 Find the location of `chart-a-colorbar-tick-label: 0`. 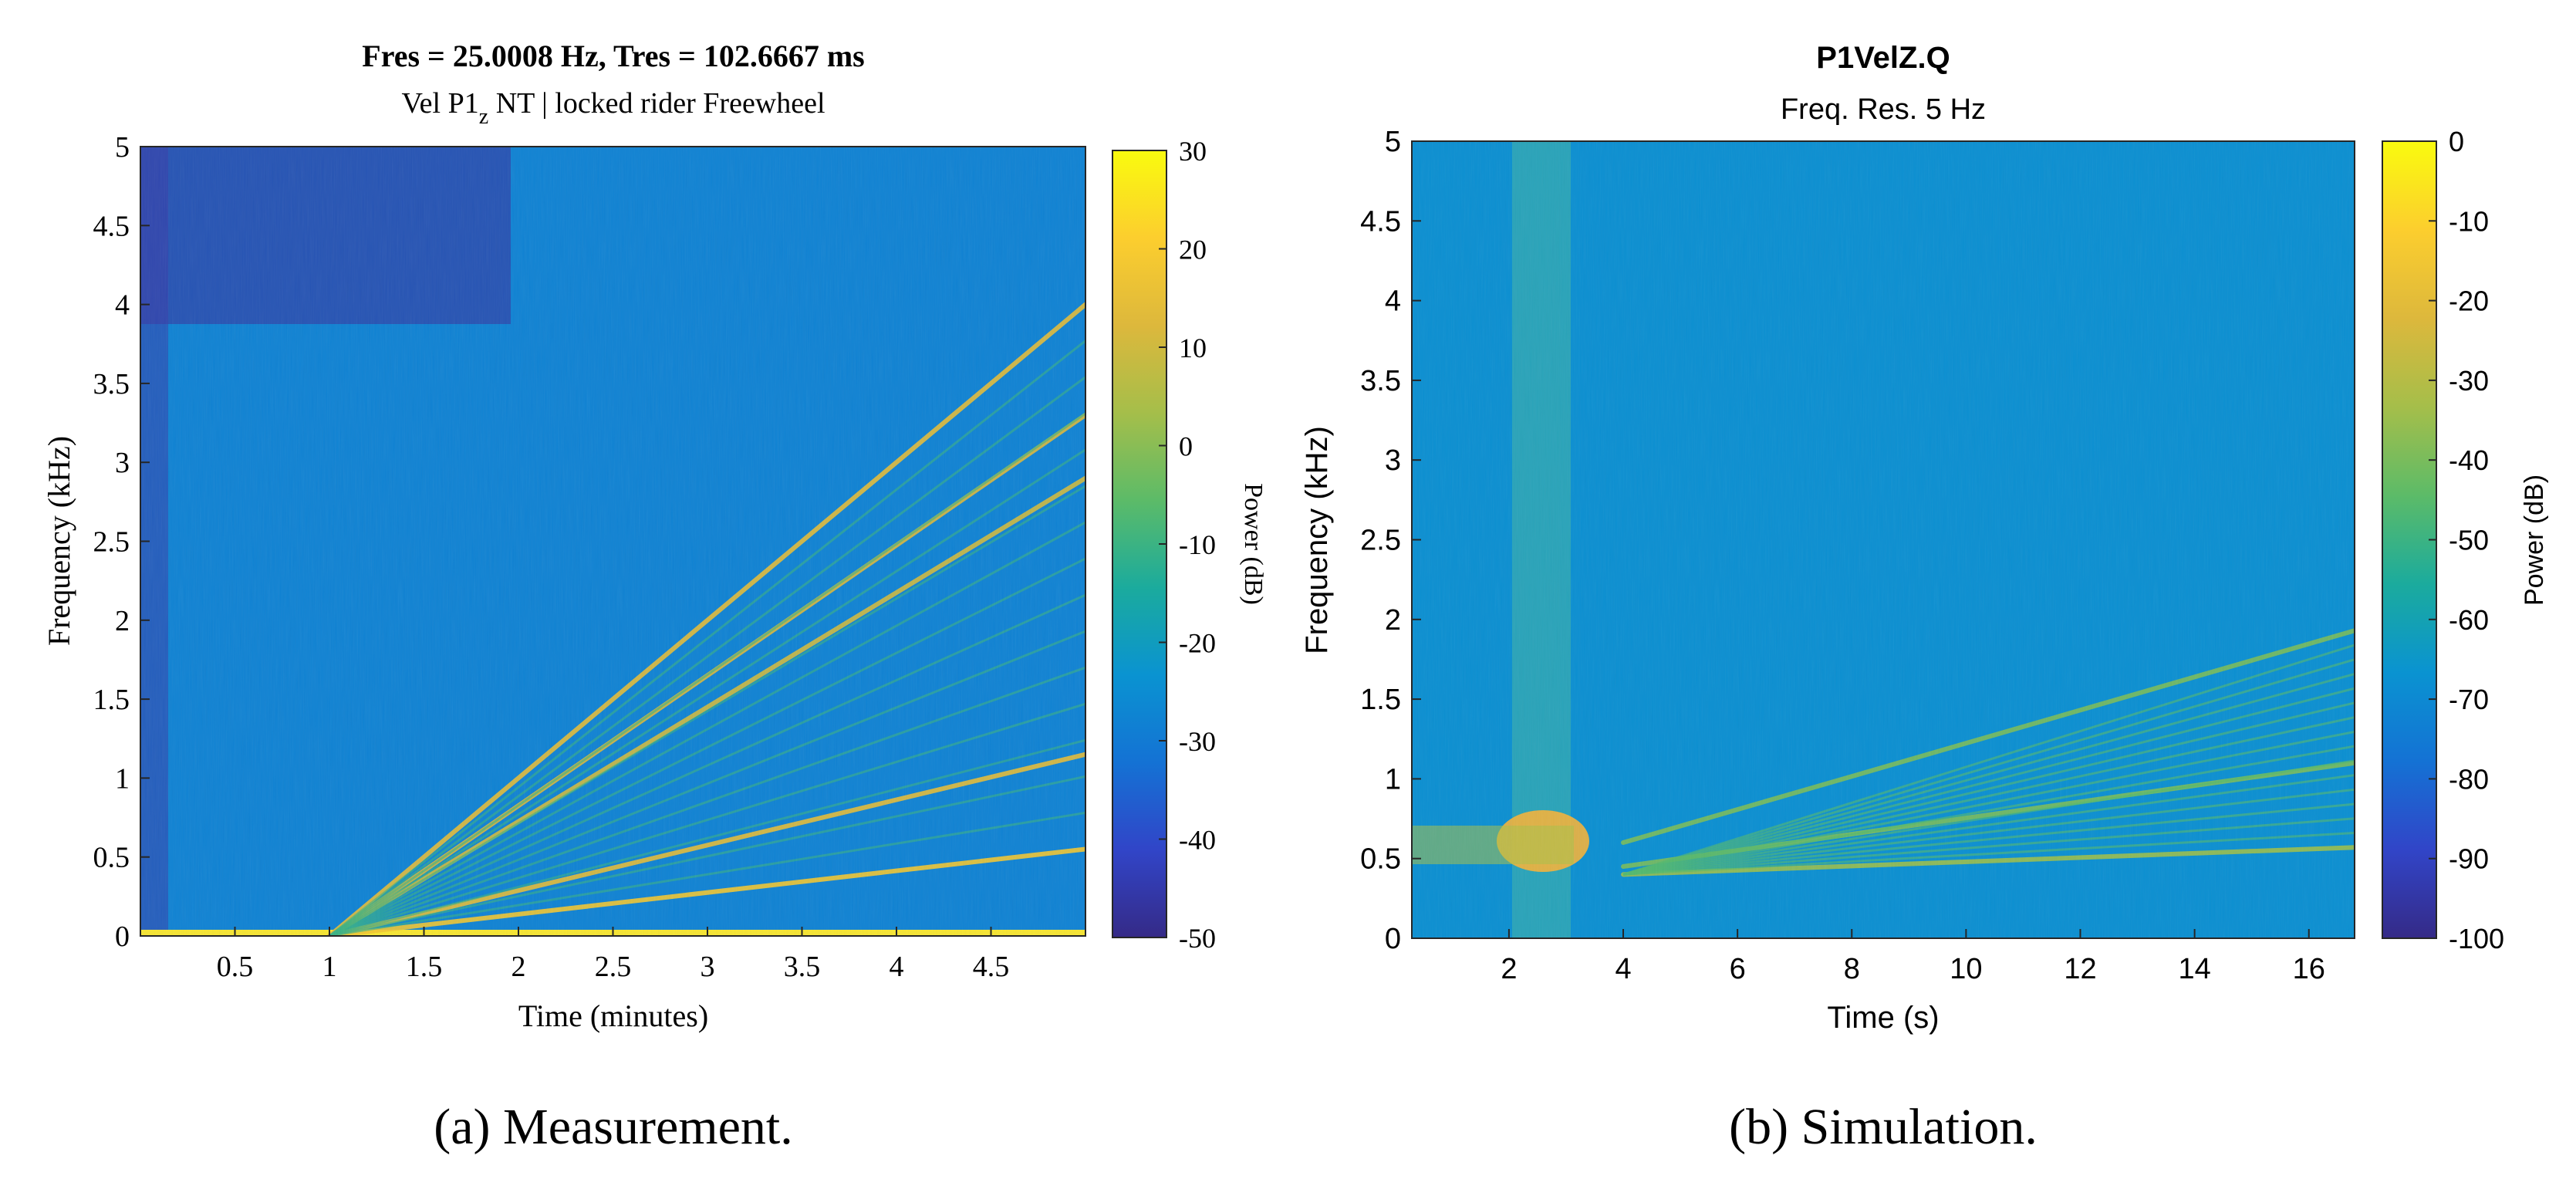

chart-a-colorbar-tick-label: 0 is located at coordinates (1186, 446).